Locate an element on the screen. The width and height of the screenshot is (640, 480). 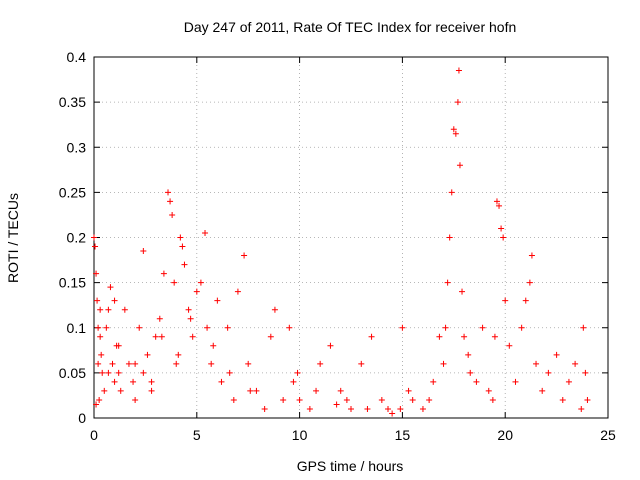
y-tick-label: 0.35 is located at coordinates (72, 102).